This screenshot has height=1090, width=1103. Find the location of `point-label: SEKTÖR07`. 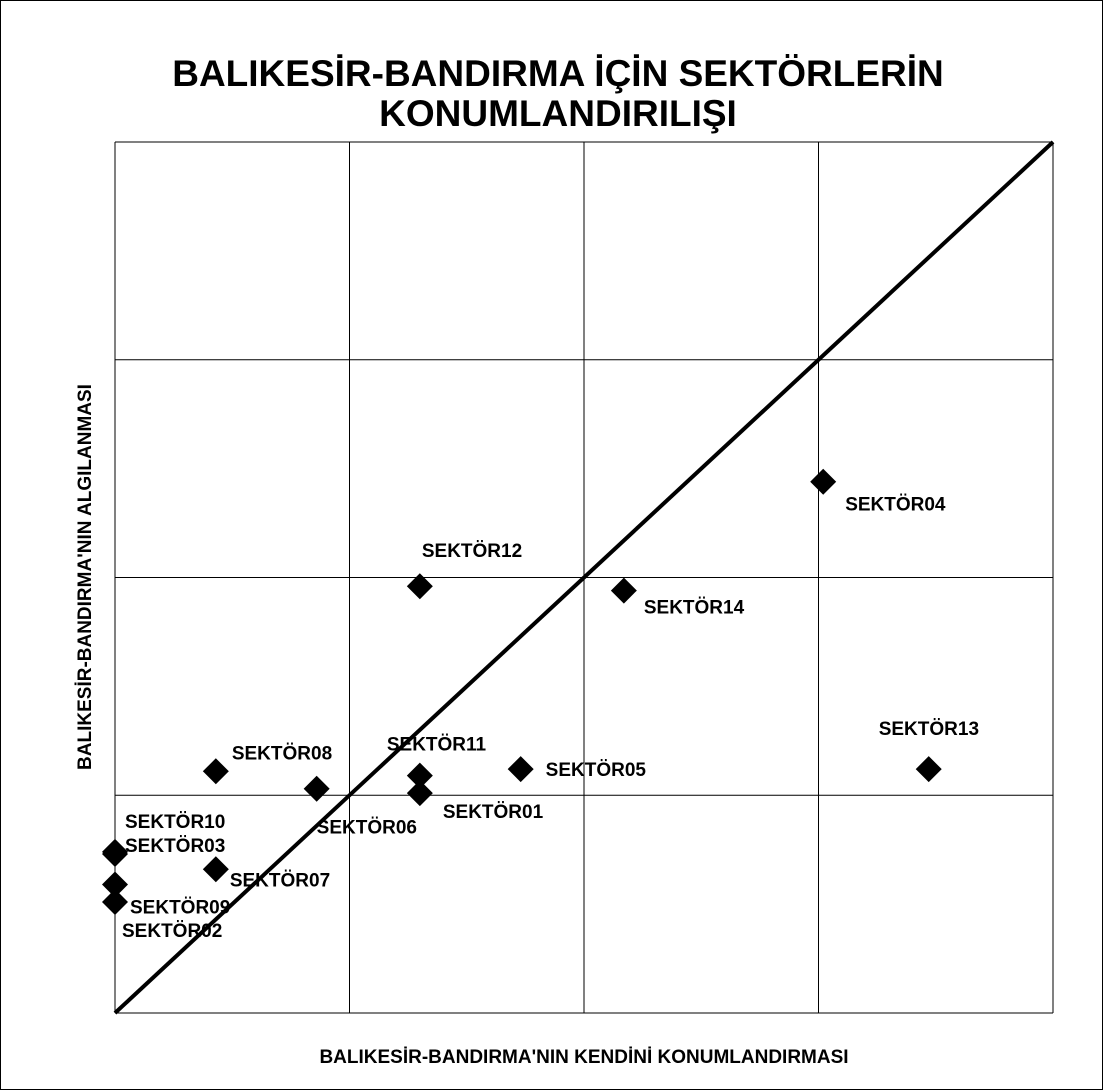

point-label: SEKTÖR07 is located at coordinates (280, 880).